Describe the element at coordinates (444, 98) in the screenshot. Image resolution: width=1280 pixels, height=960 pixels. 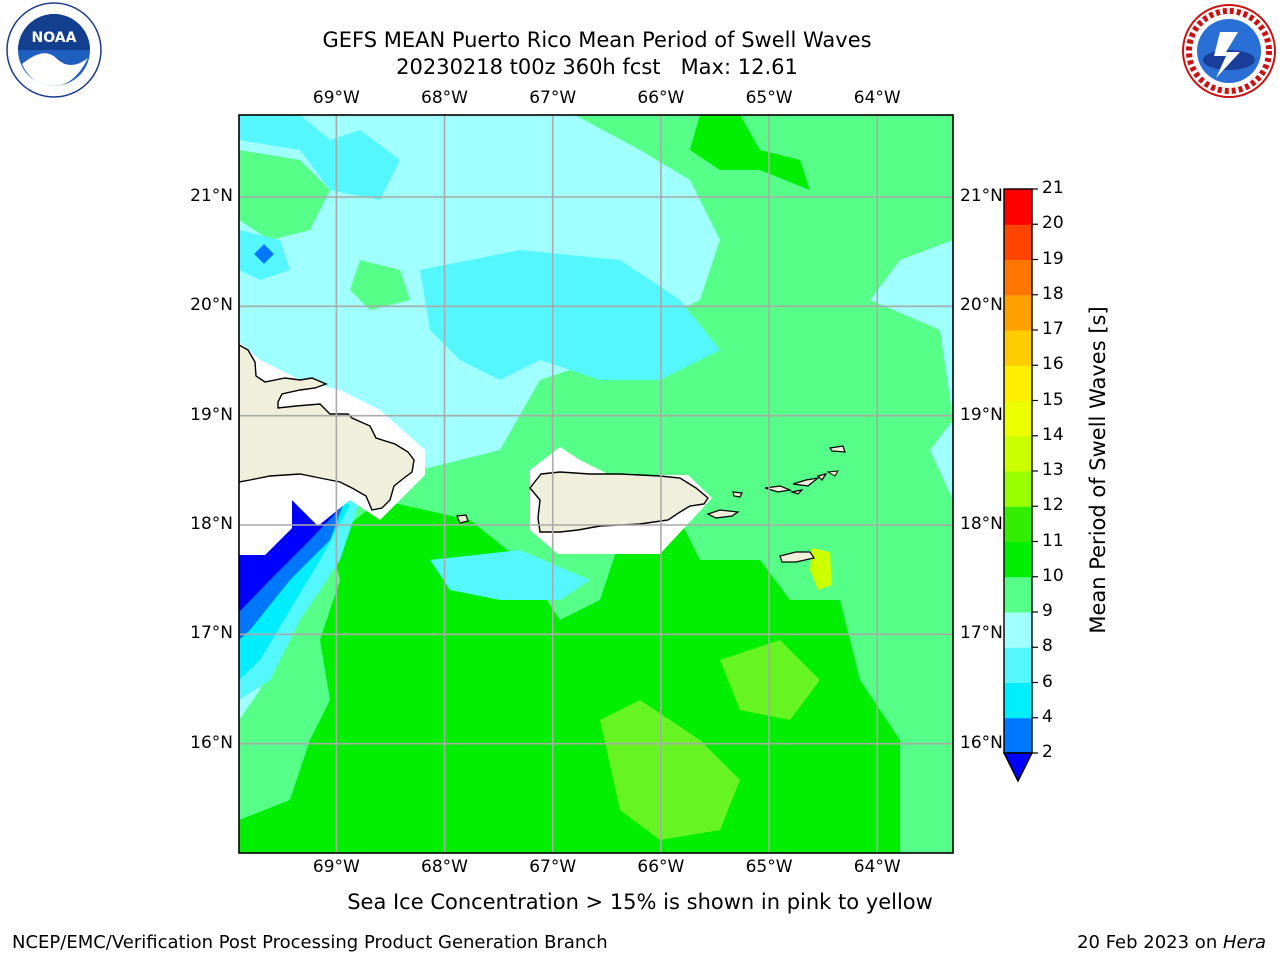
I see `lon-label-top: 68°W` at that location.